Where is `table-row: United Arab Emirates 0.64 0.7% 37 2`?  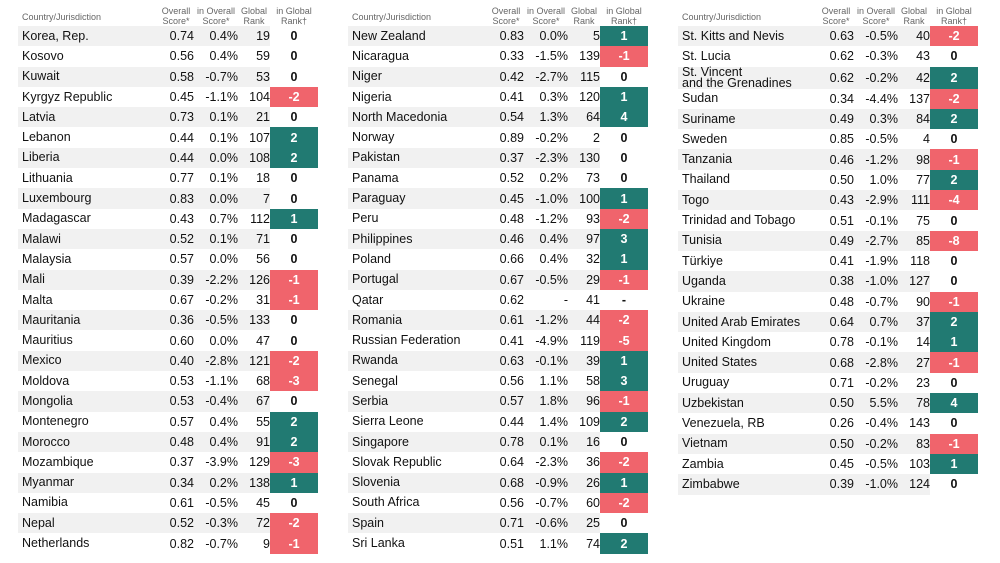 table-row: United Arab Emirates 0.64 0.7% 37 2 is located at coordinates (828, 322).